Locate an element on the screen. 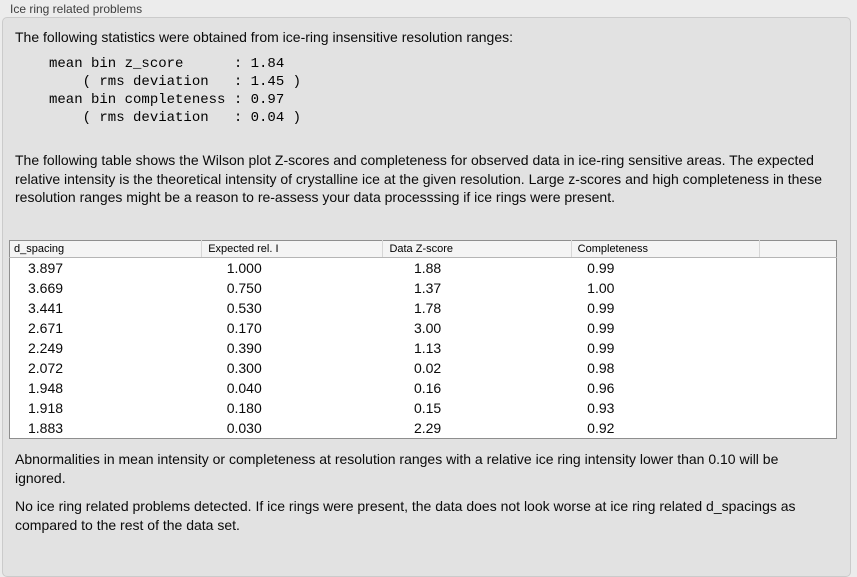 The height and width of the screenshot is (577, 857). table-cell: 2.29 is located at coordinates (427, 428).